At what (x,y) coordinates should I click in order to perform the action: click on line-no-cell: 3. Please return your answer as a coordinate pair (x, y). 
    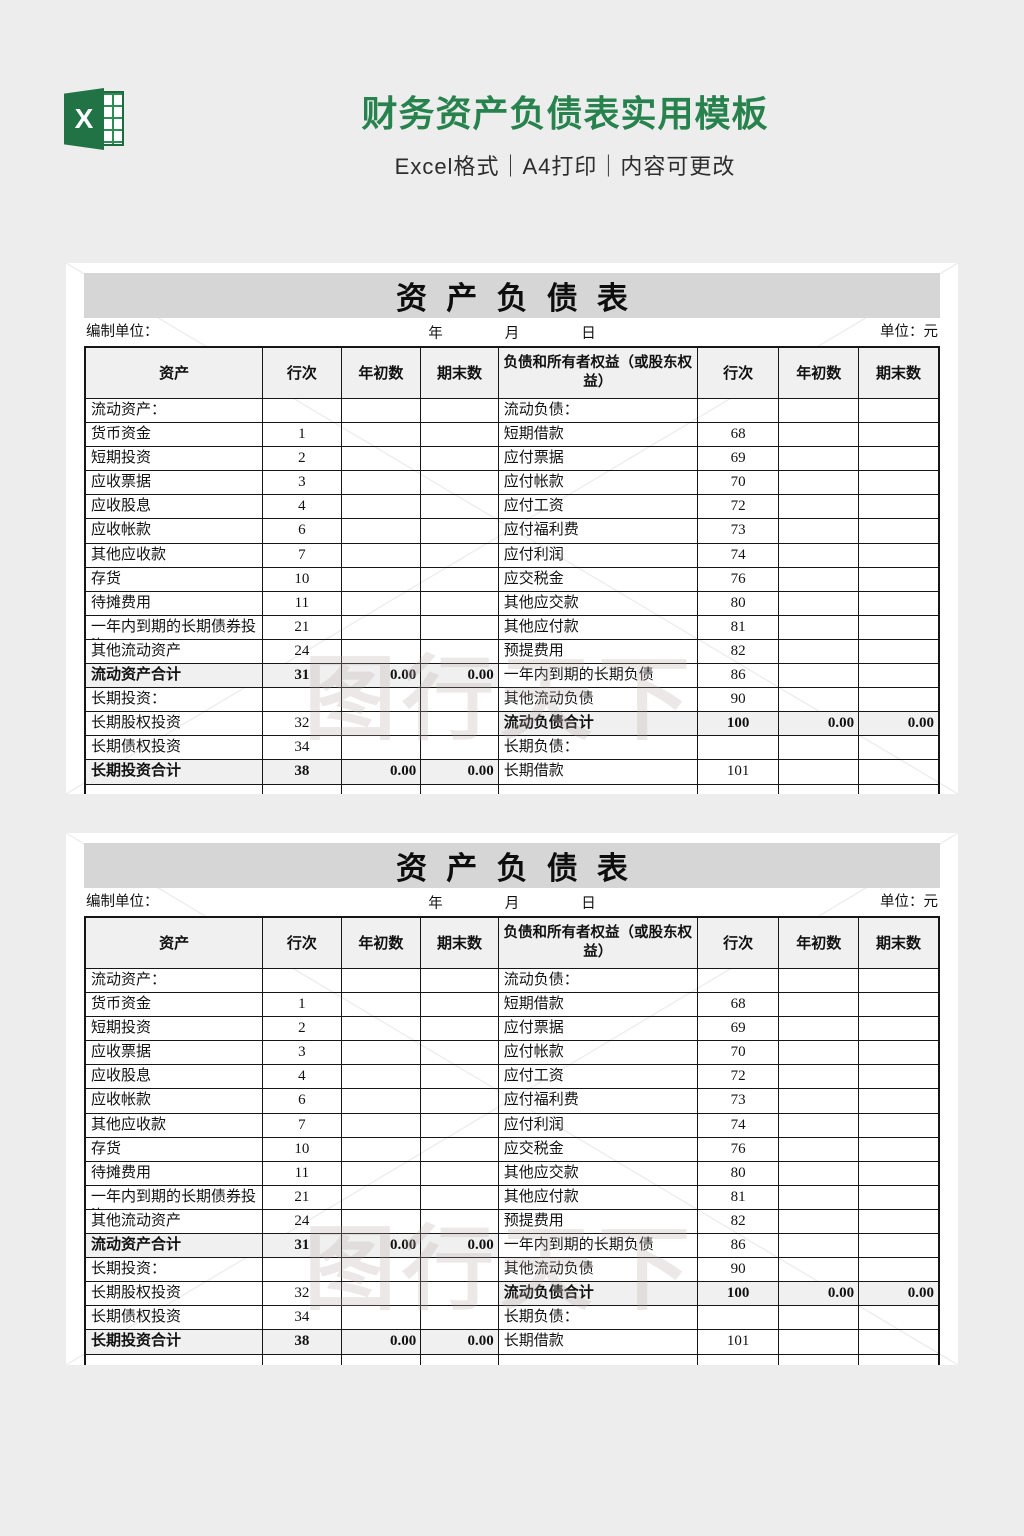
    Looking at the image, I should click on (302, 483).